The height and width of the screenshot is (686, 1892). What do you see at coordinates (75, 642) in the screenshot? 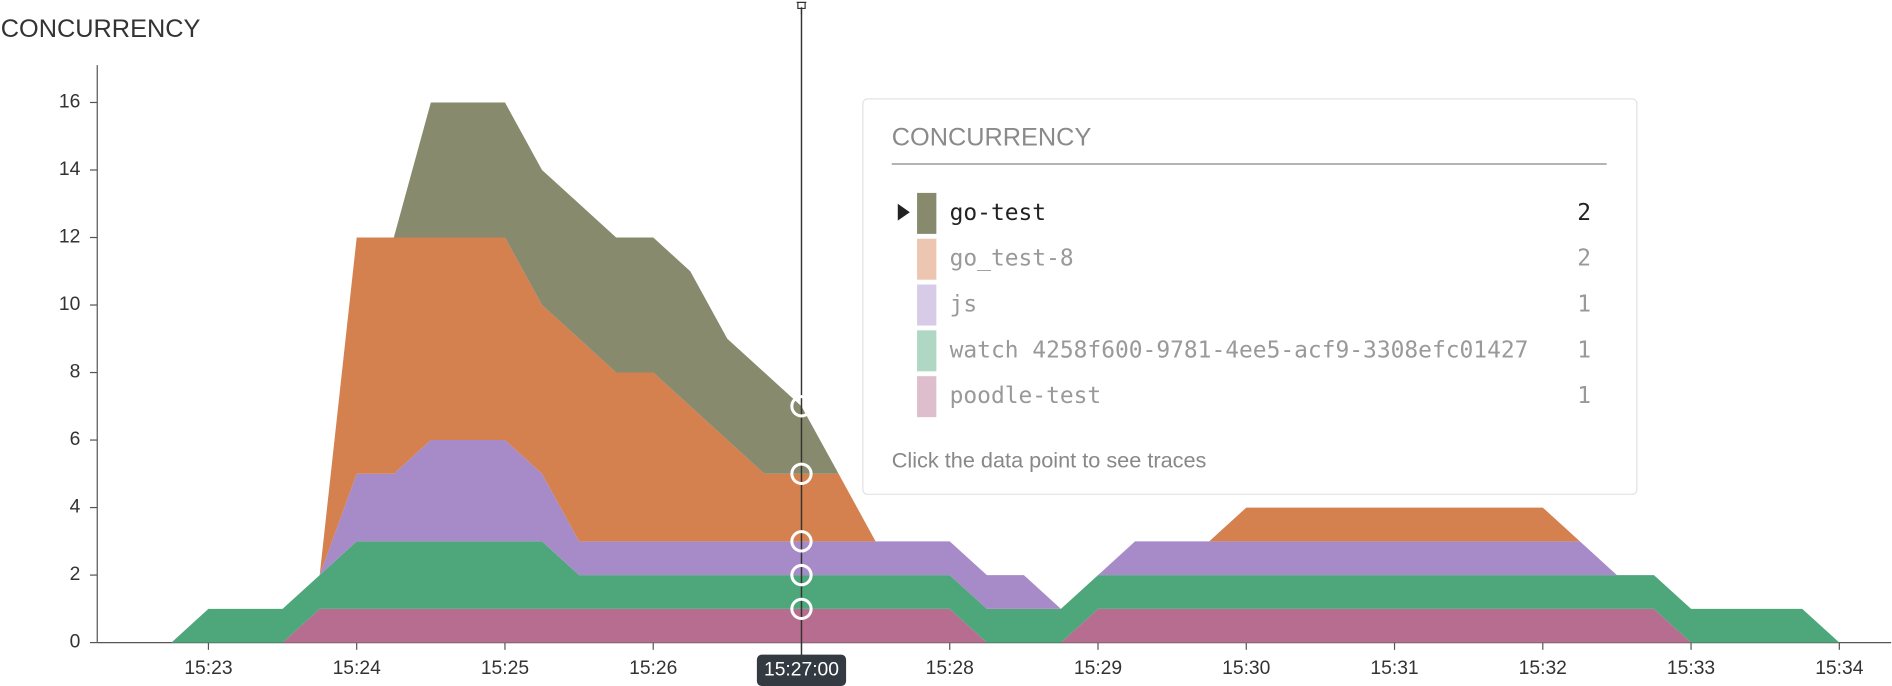
I see `y-tick-label: 0` at bounding box center [75, 642].